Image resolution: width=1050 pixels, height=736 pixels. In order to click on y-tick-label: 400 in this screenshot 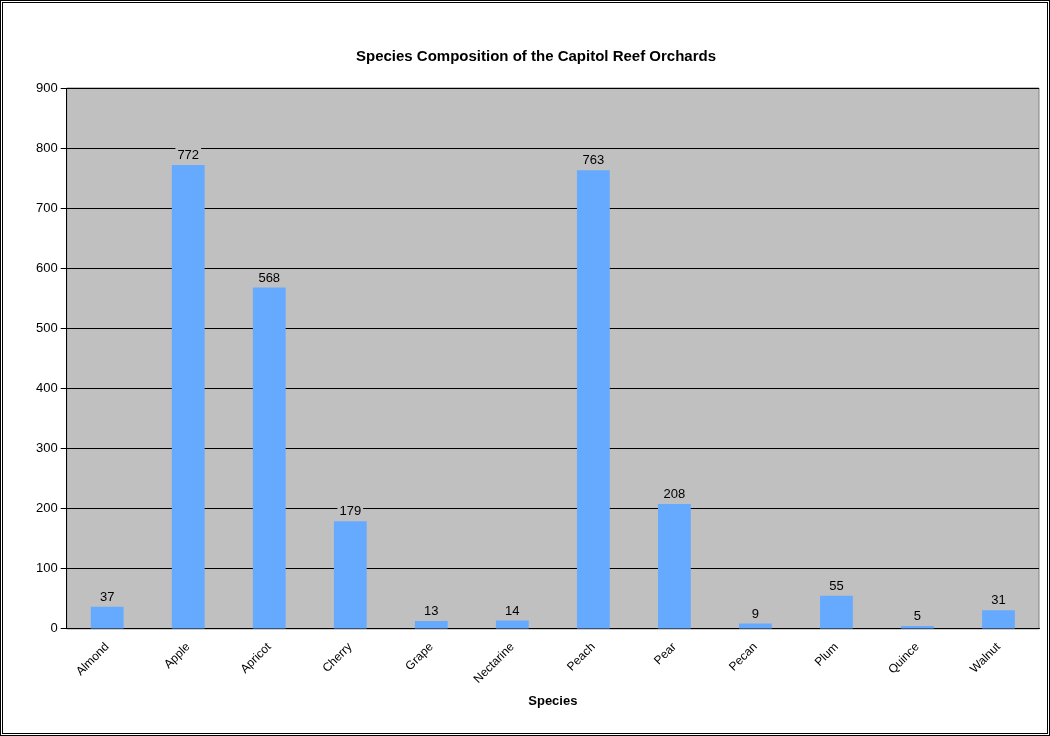, I will do `click(46, 388)`.